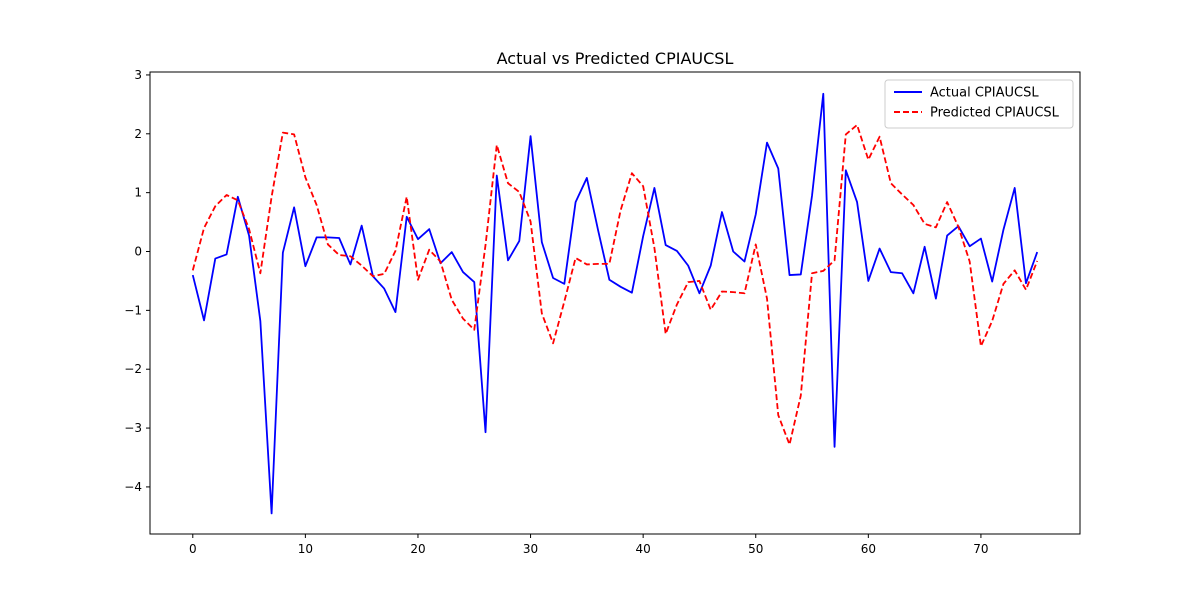 This screenshot has height=600, width=1200. What do you see at coordinates (133, 369) in the screenshot?
I see `y-tick-label: −2` at bounding box center [133, 369].